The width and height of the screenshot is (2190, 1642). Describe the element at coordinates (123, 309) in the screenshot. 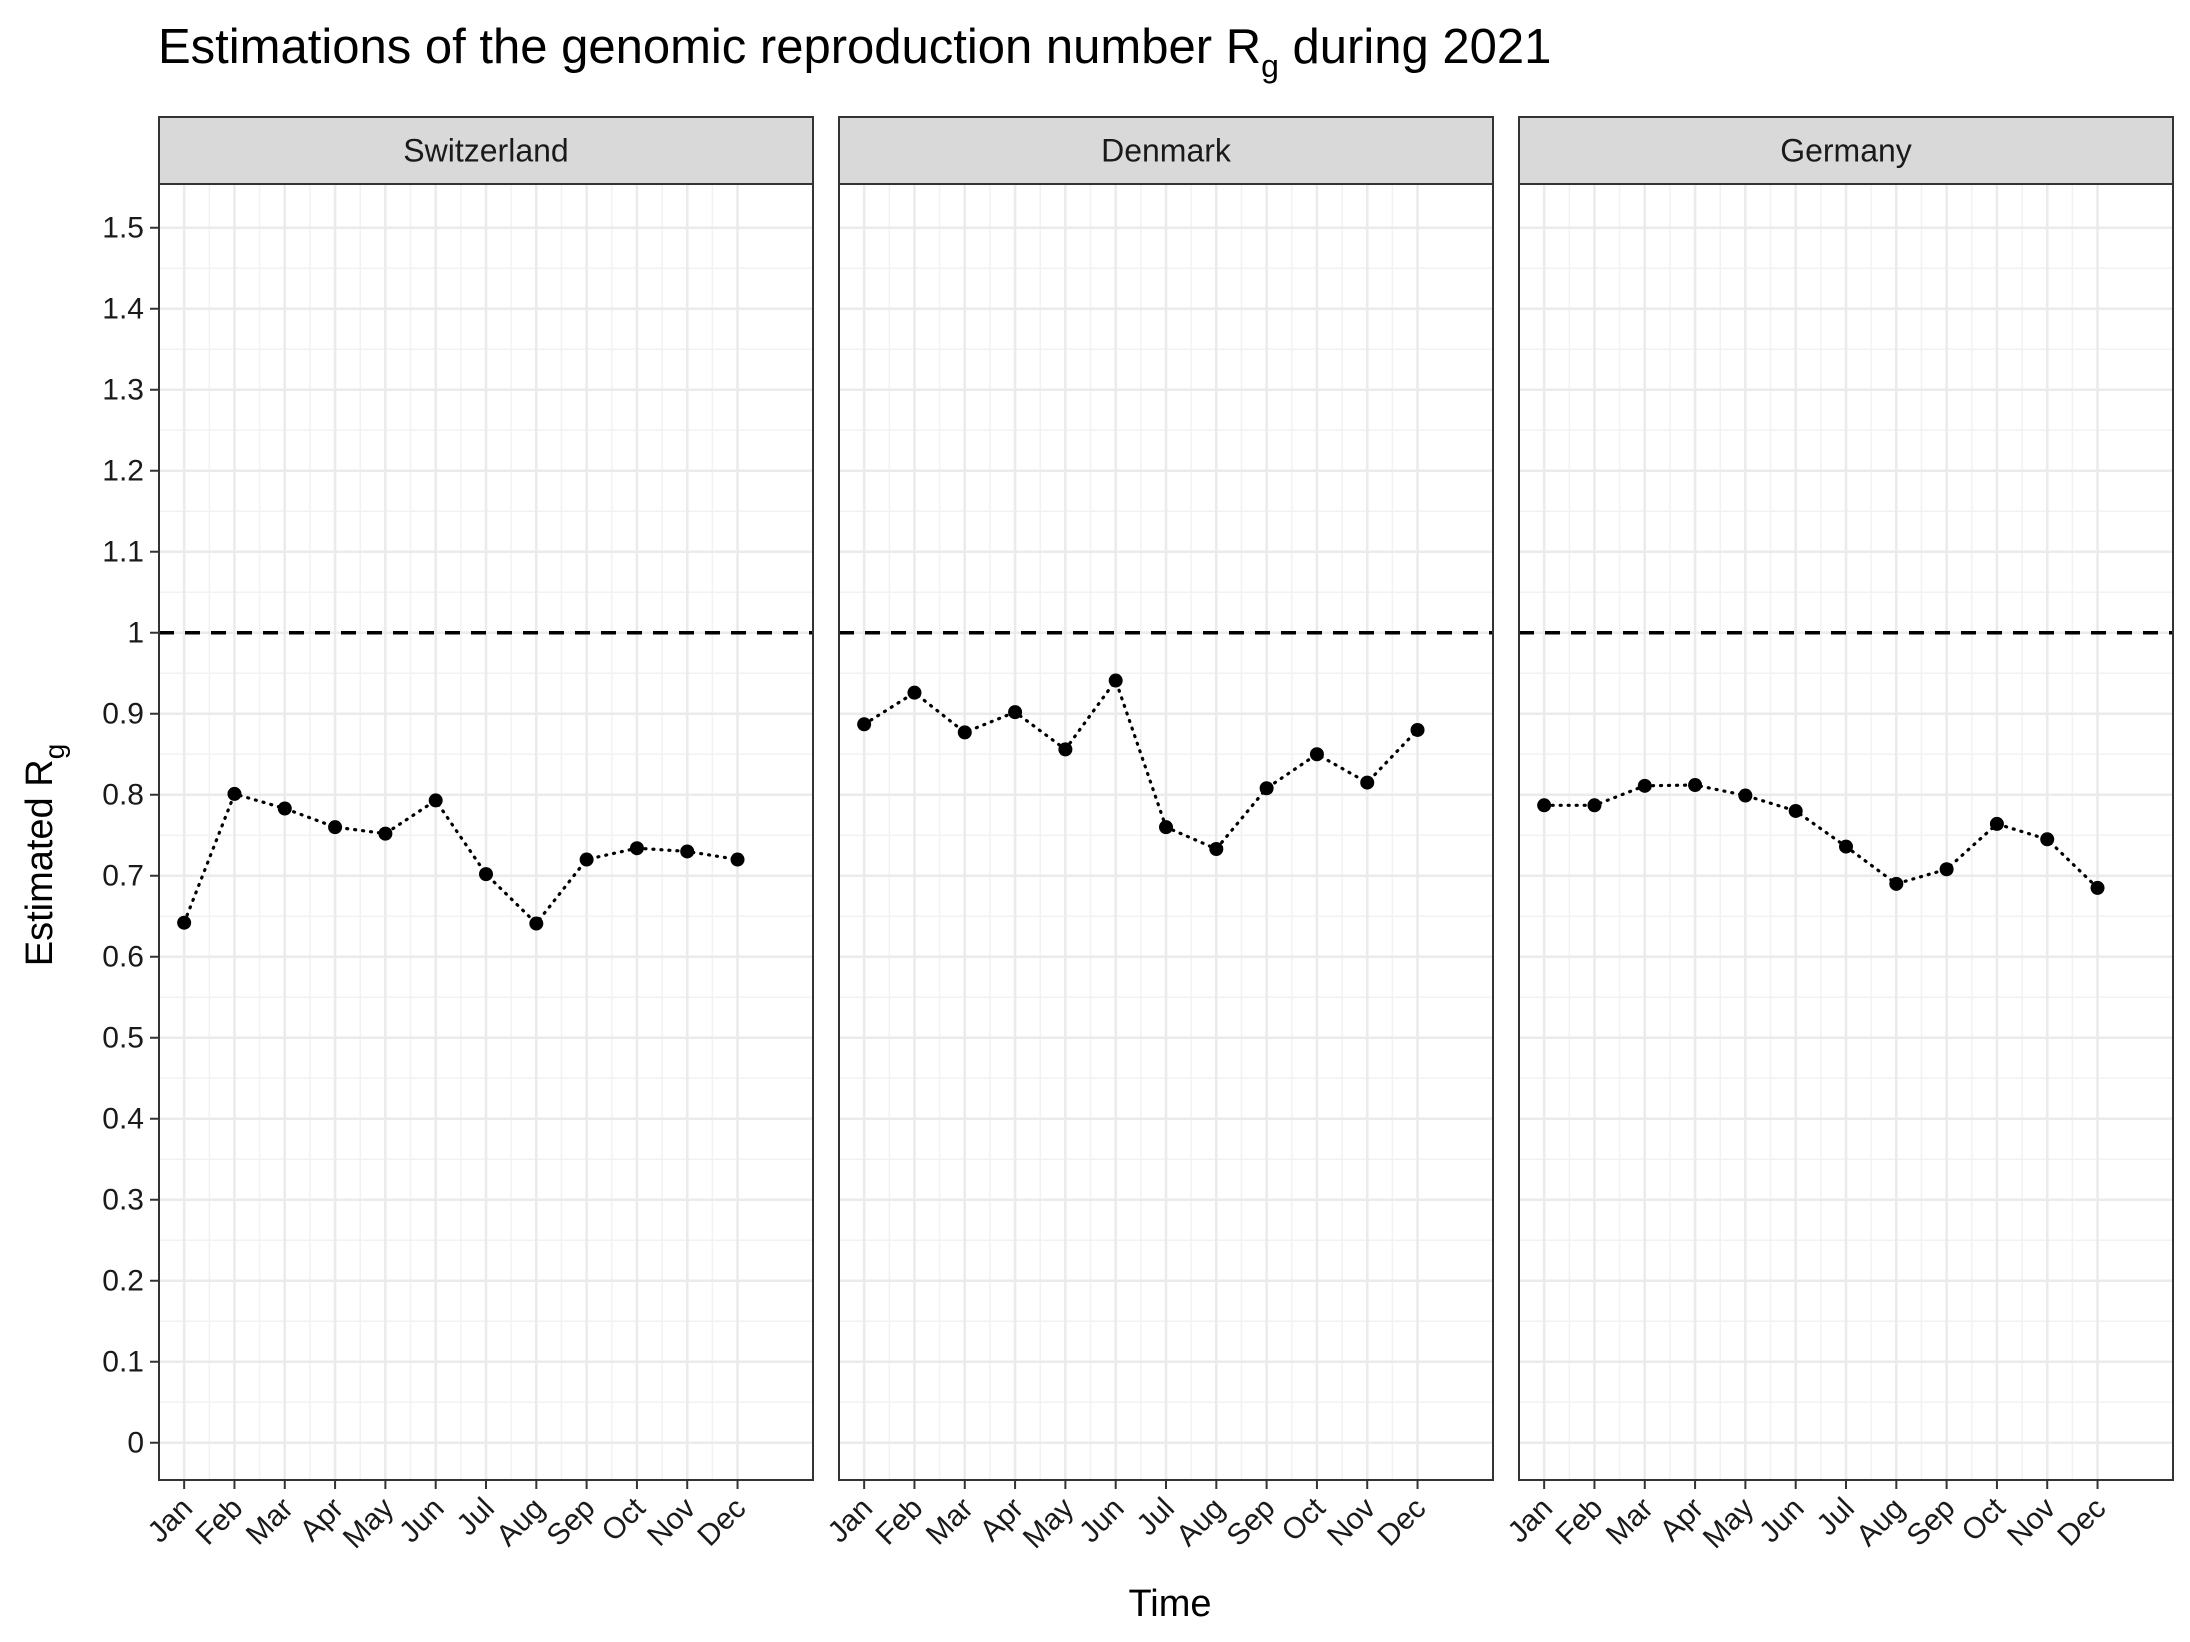

I see `y-tick-label: 1.4` at that location.